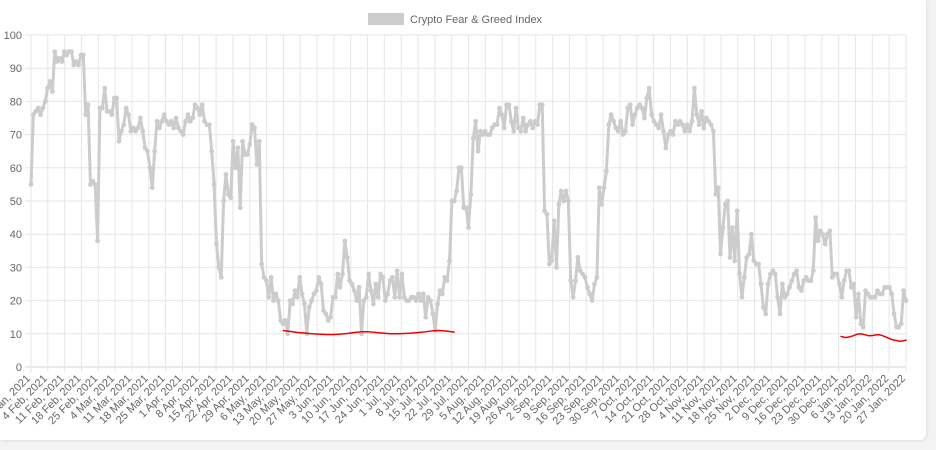 This screenshot has height=450, width=936. What do you see at coordinates (16, 268) in the screenshot?
I see `y-tick-label: 30` at bounding box center [16, 268].